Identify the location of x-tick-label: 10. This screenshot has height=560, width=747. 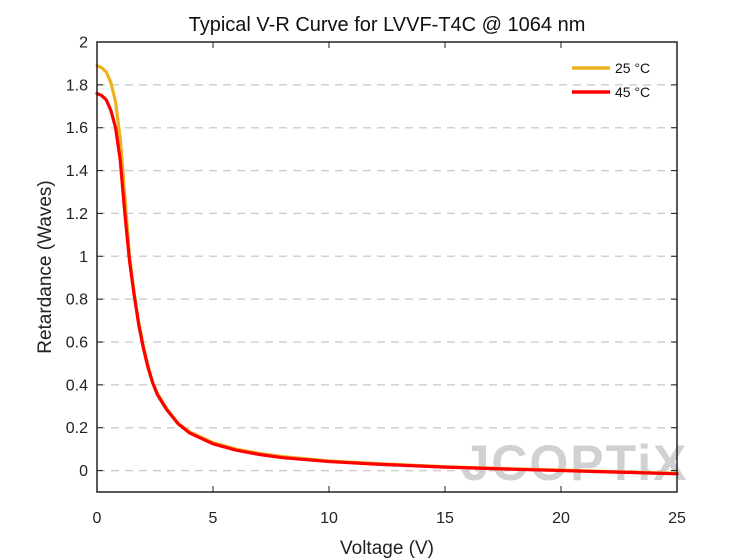
(329, 518).